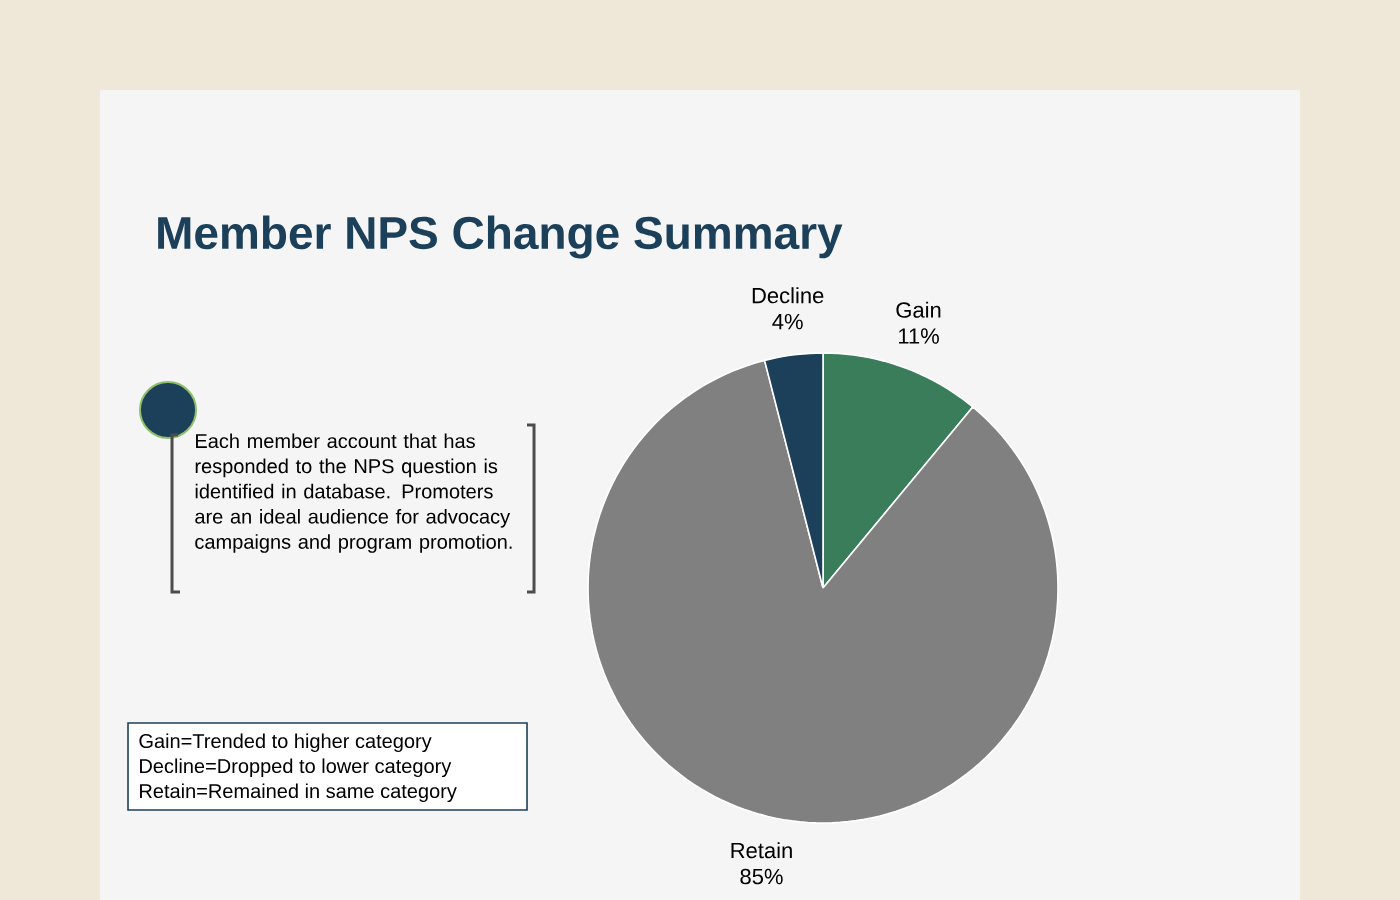  What do you see at coordinates (919, 336) in the screenshot?
I see `data-label: 11%` at bounding box center [919, 336].